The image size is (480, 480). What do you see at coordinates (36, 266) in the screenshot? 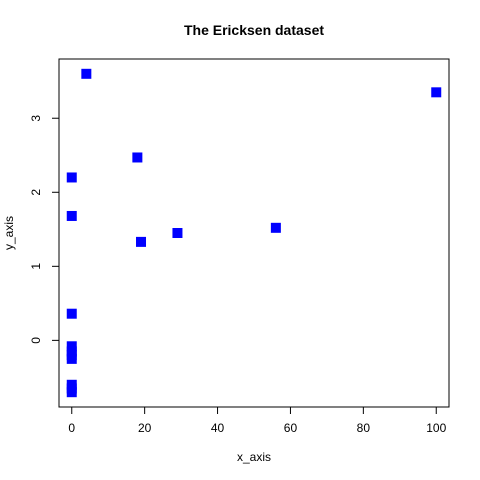
I see `y-tick-label: 1` at bounding box center [36, 266].